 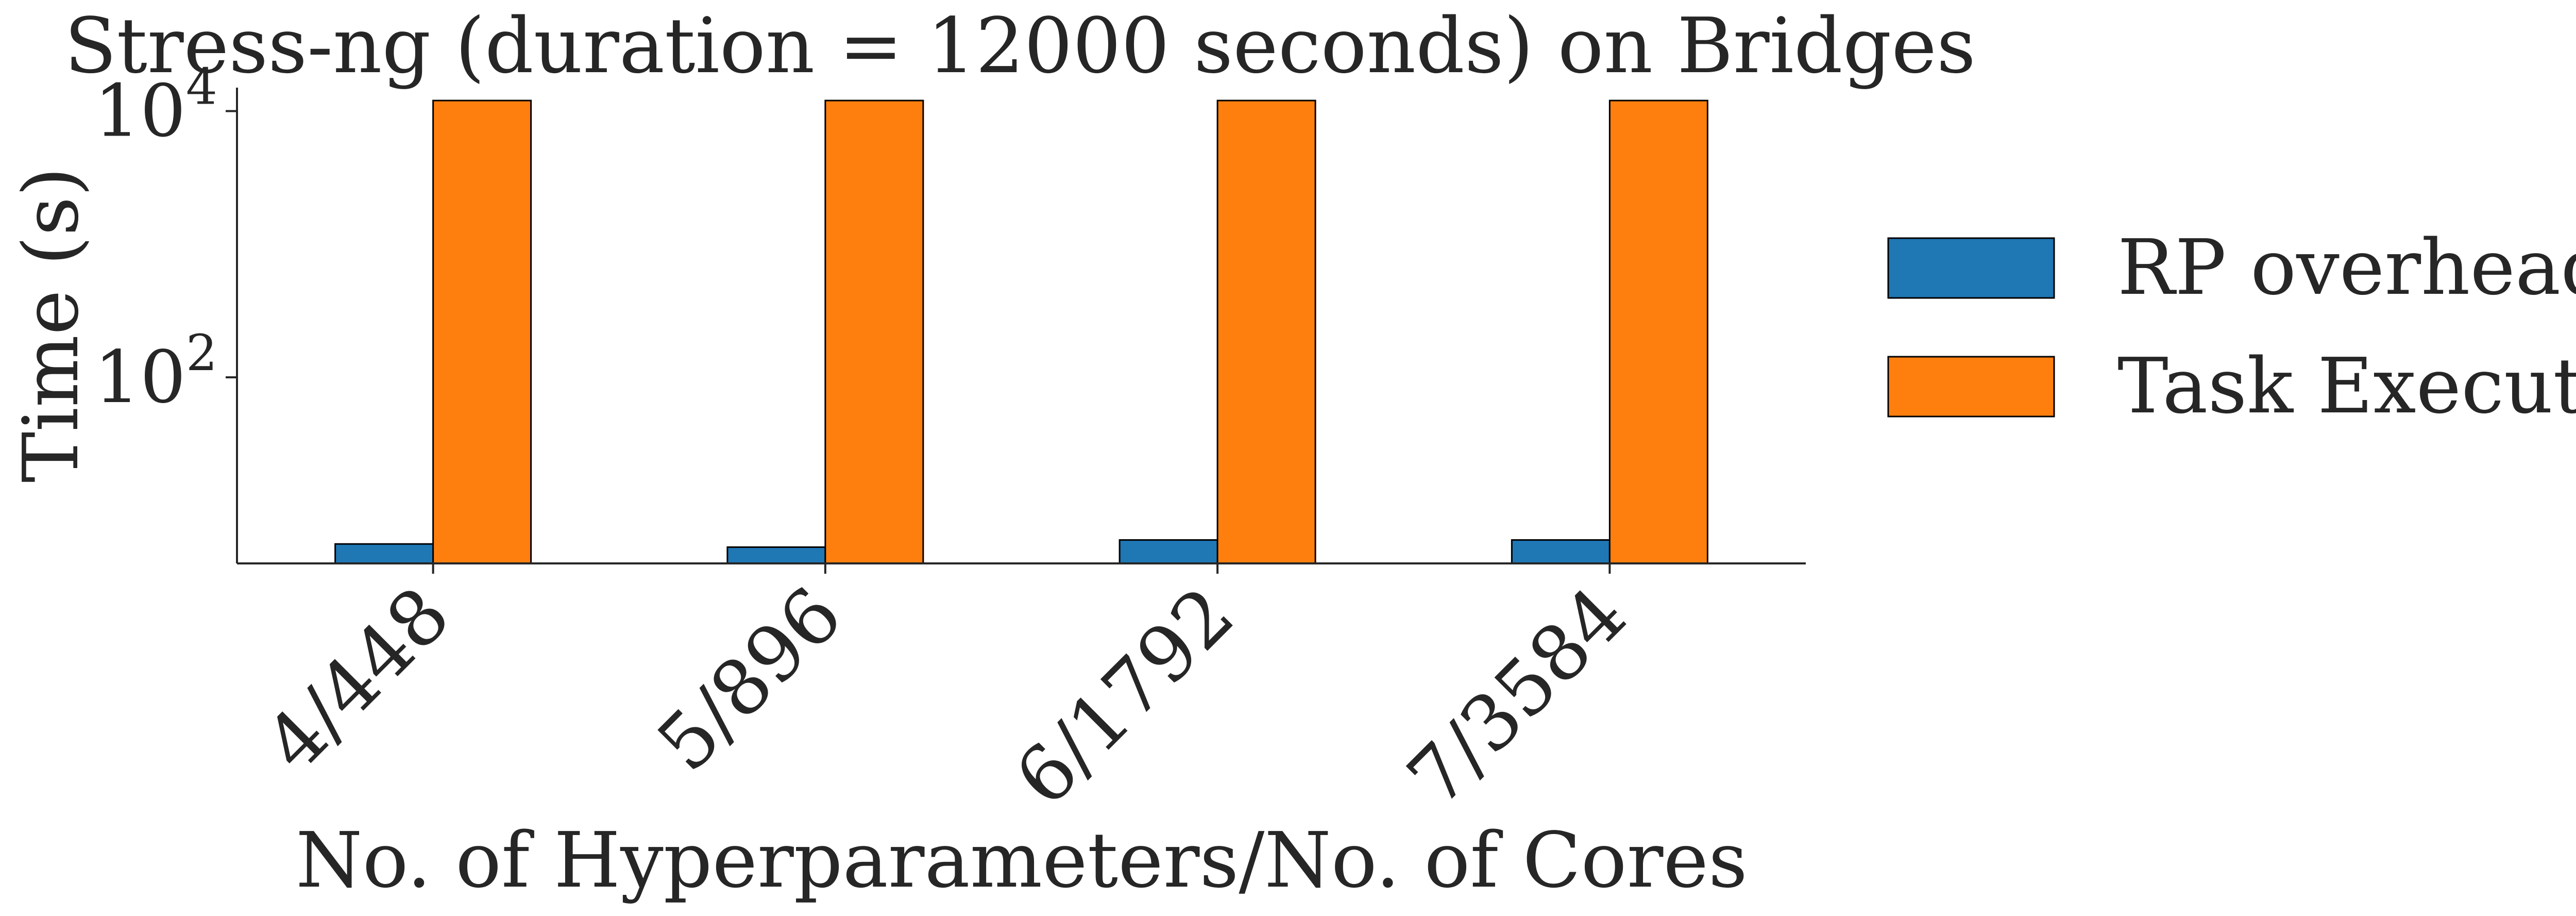 I want to click on legend-label: RP overhead, so click(x=2347, y=267).